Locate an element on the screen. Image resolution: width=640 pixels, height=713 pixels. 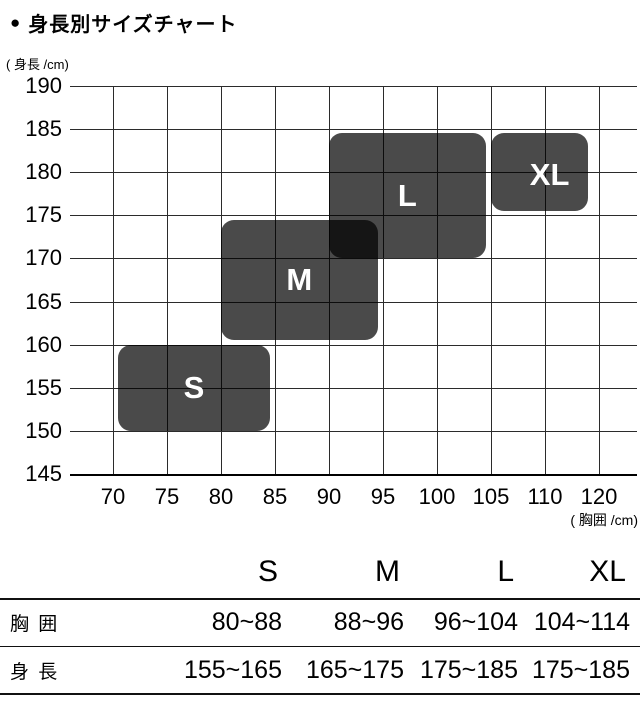
x-tick-label: 95 is located at coordinates (383, 496).